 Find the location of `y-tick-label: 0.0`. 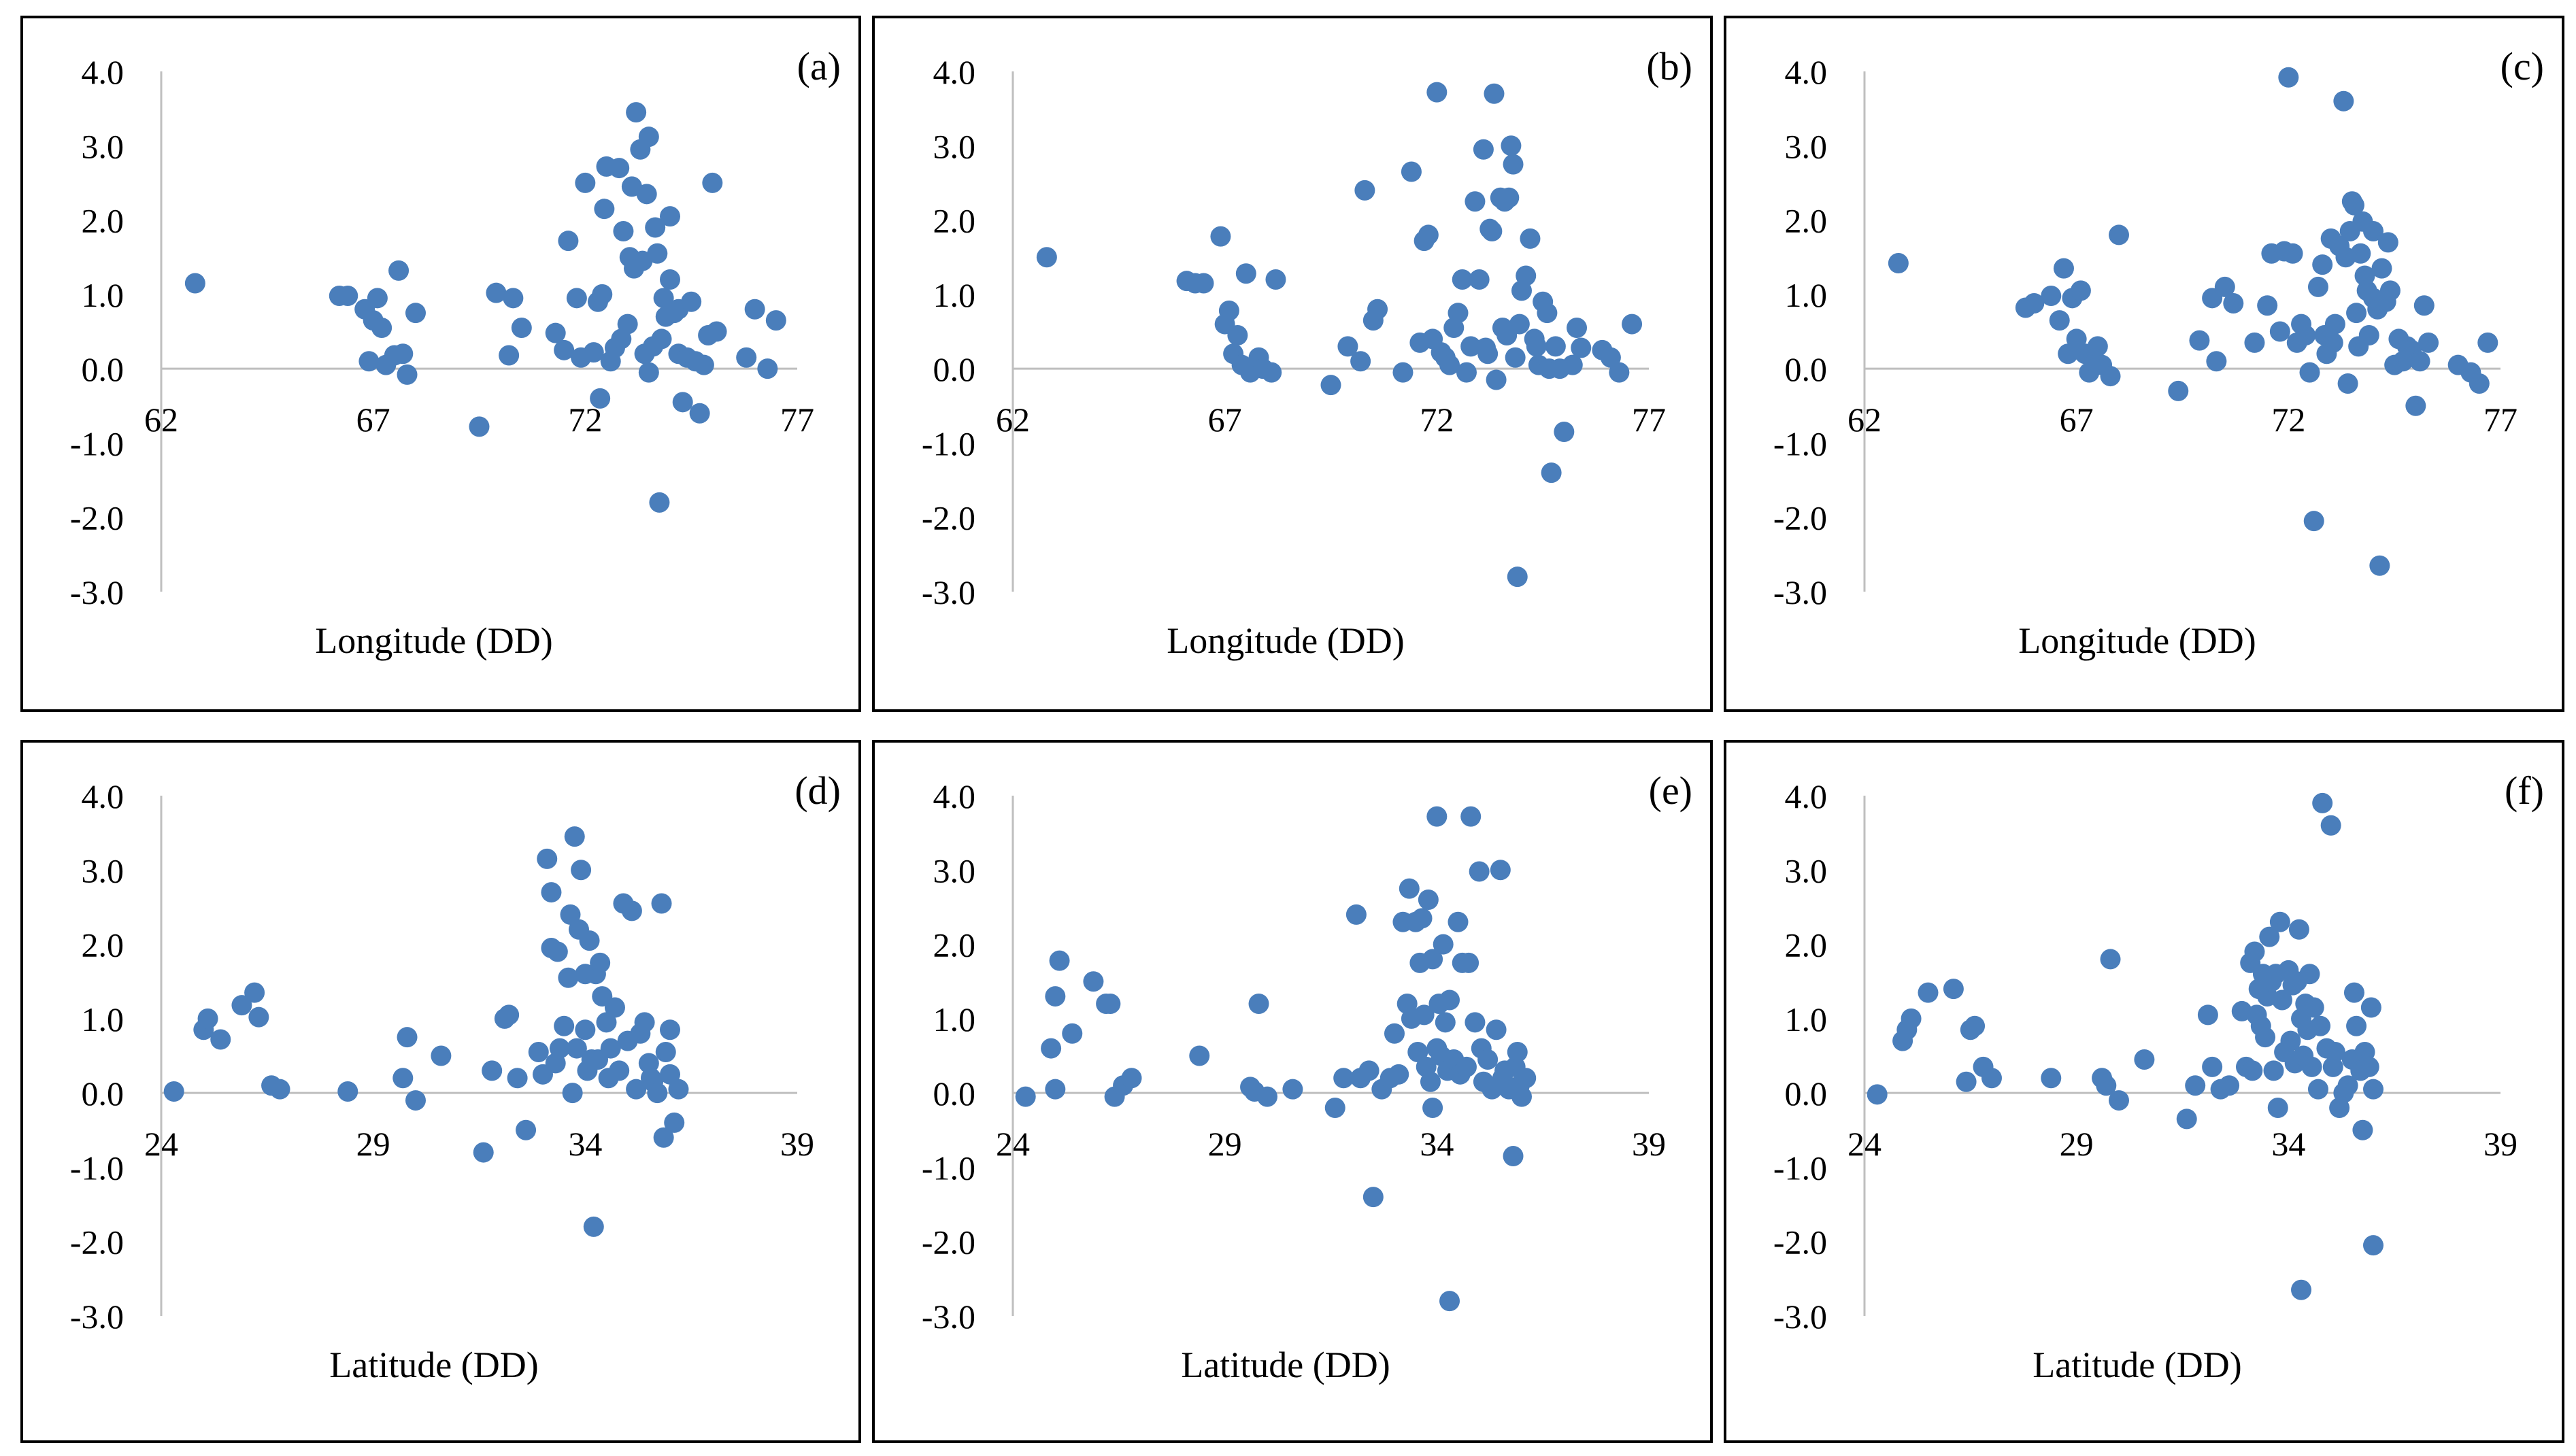

y-tick-label: 0.0 is located at coordinates (1806, 1093).